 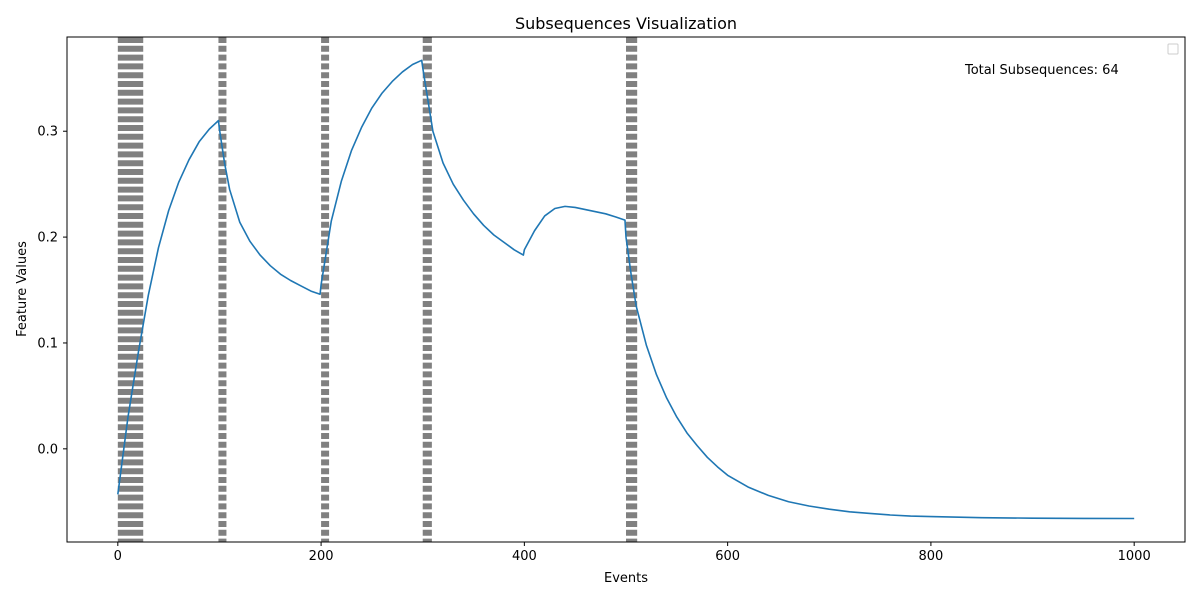 What do you see at coordinates (118, 556) in the screenshot?
I see `x-tick-label: 0` at bounding box center [118, 556].